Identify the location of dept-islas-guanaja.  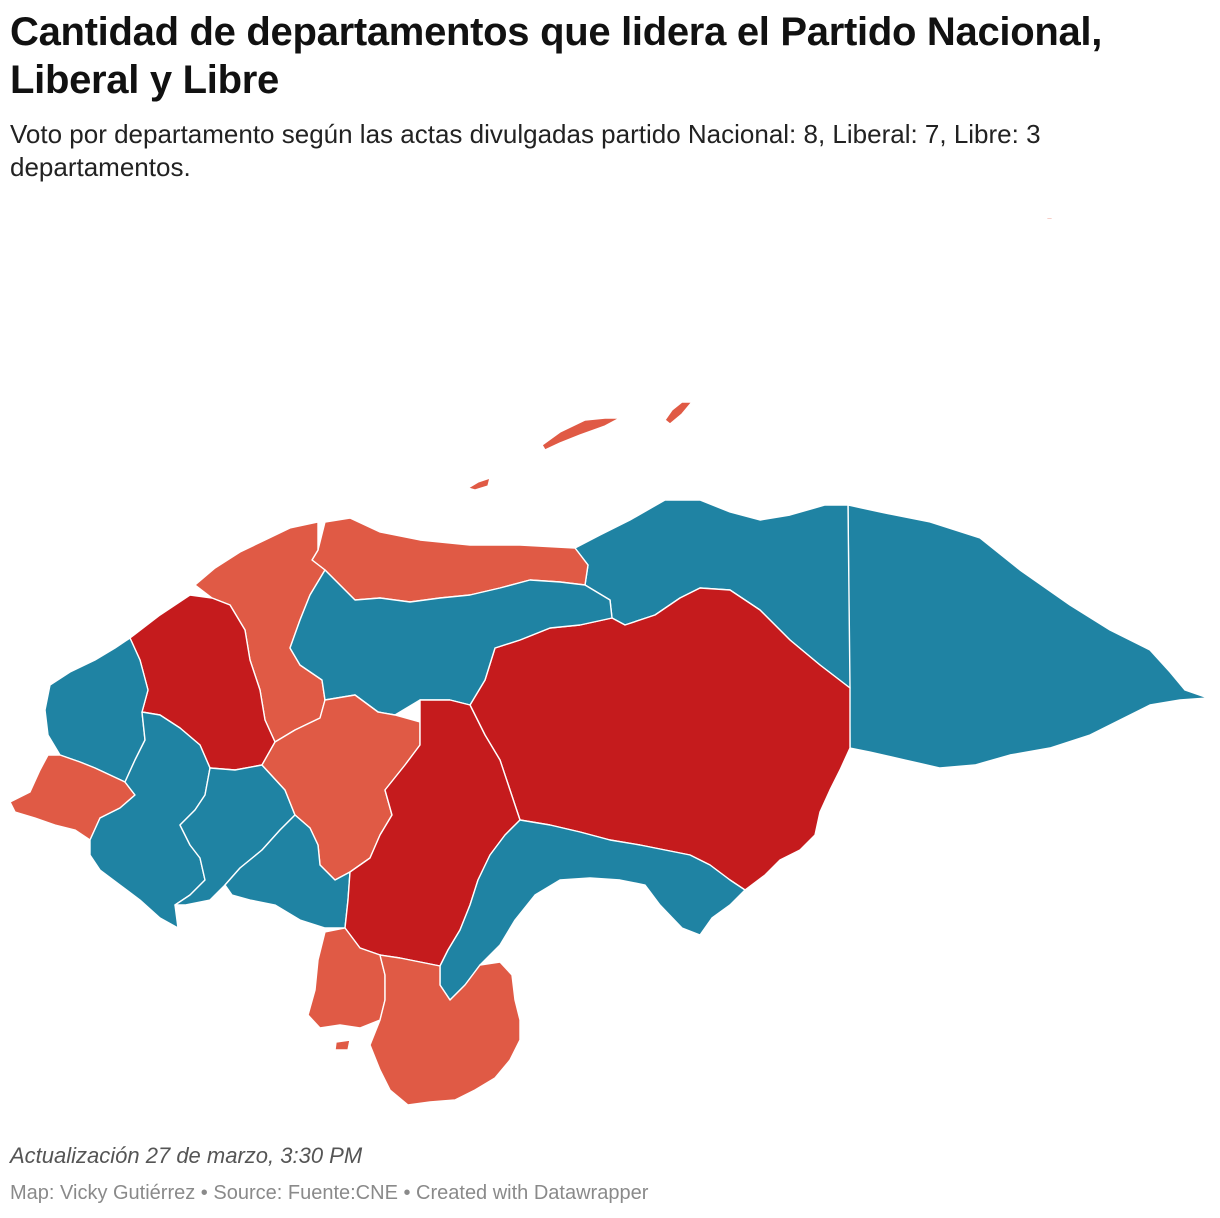
(678, 413).